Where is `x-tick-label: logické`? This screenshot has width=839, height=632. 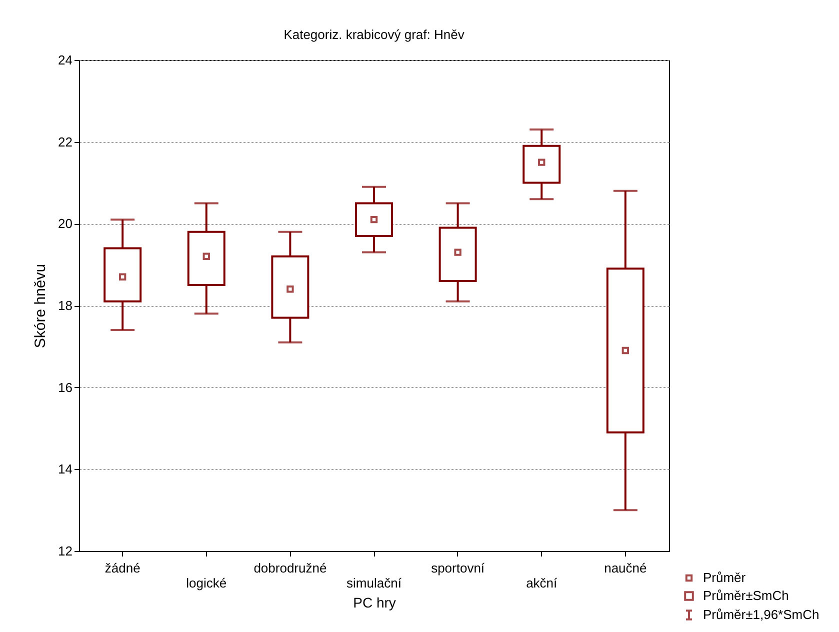
x-tick-label: logické is located at coordinates (206, 583).